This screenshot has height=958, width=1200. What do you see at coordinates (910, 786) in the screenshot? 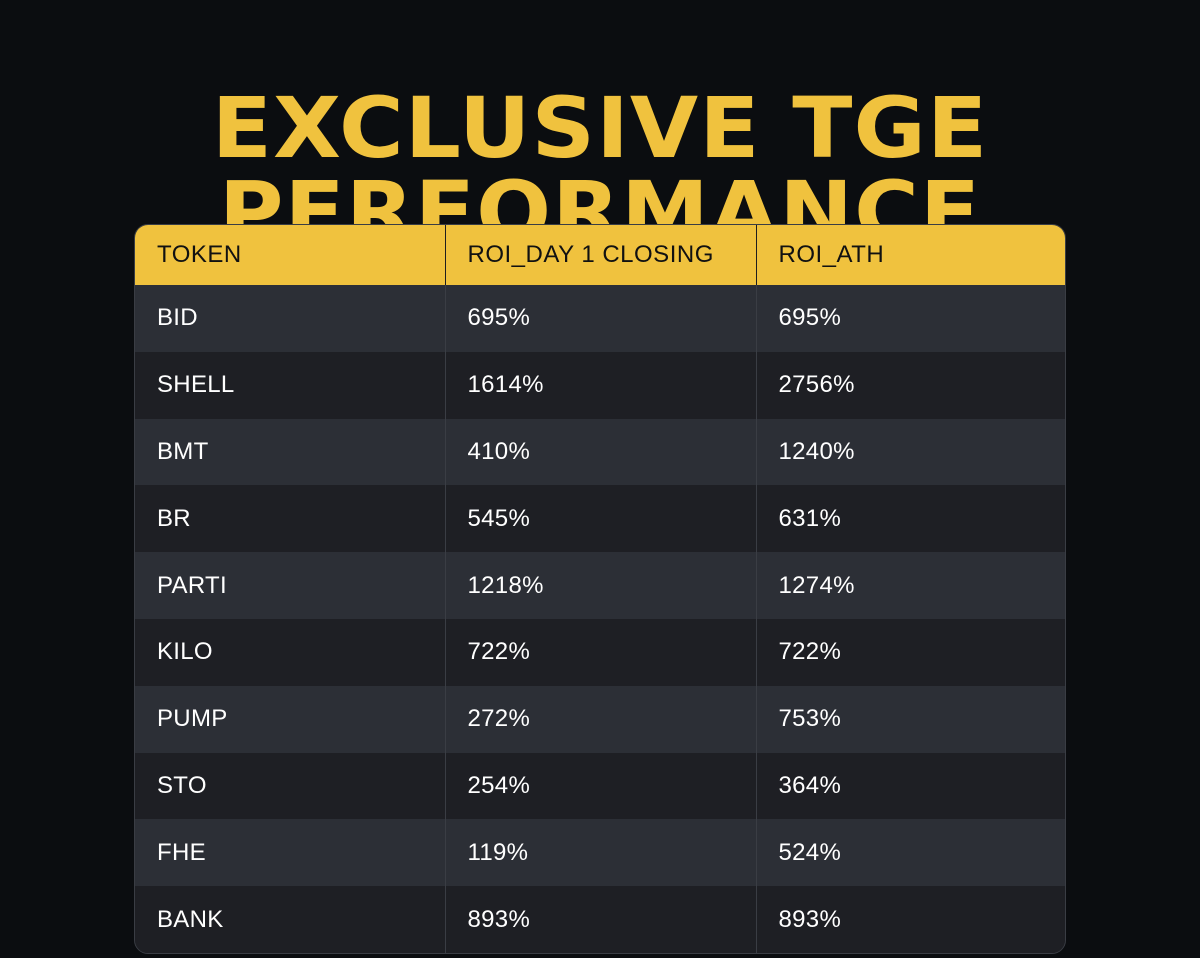
I see `cell-roi-ath: 364%` at bounding box center [910, 786].